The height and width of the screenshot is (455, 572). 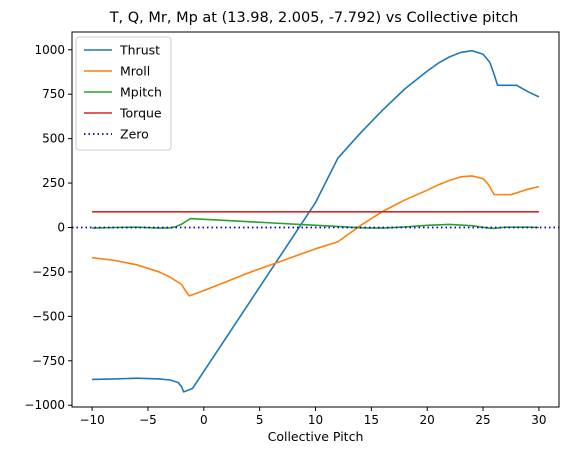 I want to click on x-tick-label: −5, so click(x=148, y=420).